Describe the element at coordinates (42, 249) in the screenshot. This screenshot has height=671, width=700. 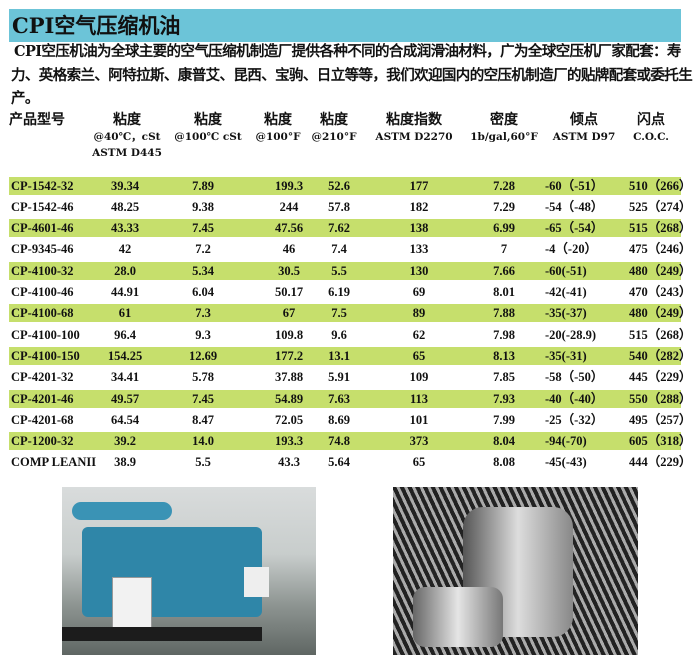
I see `table-cell: CP-9345-46` at that location.